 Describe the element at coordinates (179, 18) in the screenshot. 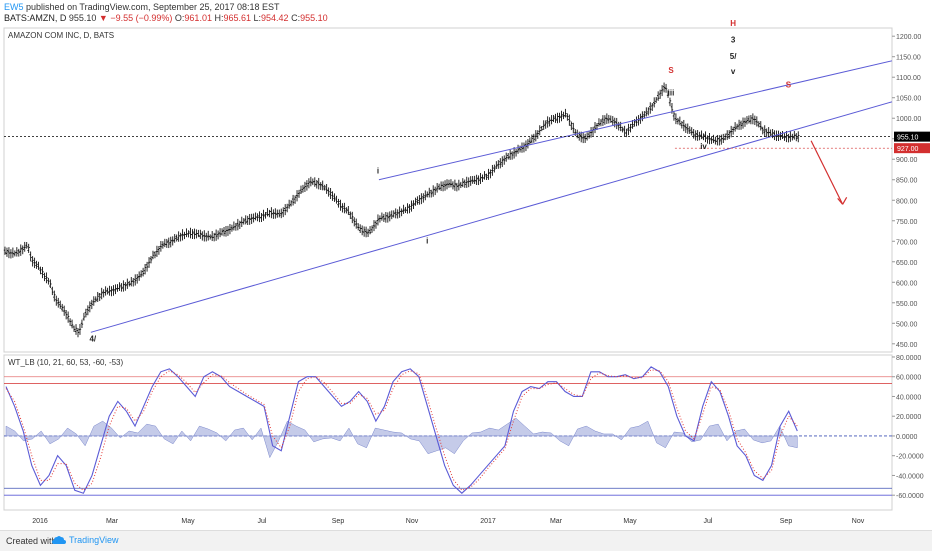

I see `open-label: O:` at that location.